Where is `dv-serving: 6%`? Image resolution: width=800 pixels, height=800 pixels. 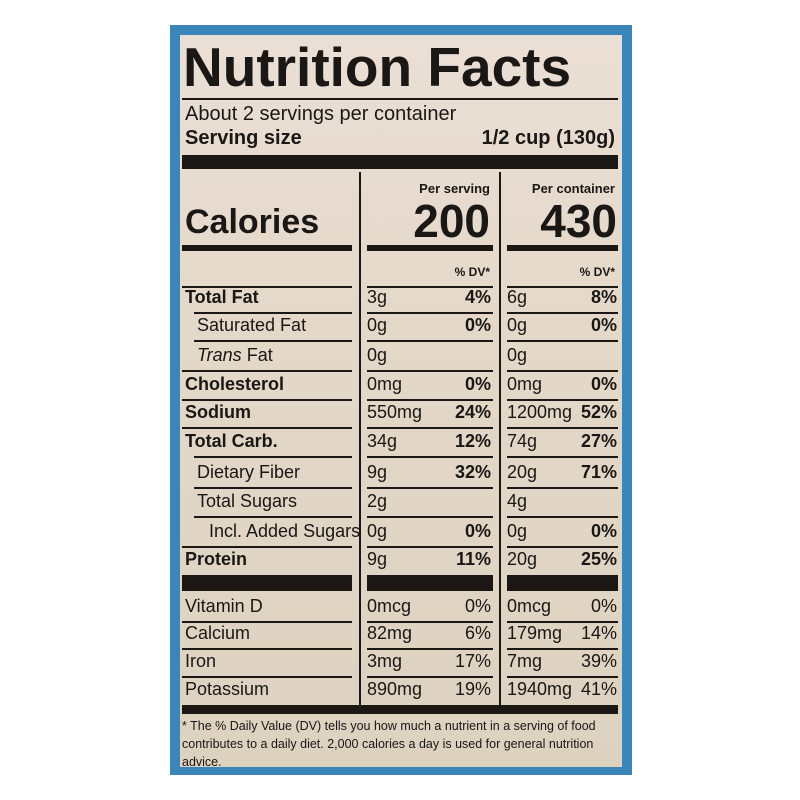 dv-serving: 6% is located at coordinates (477, 633).